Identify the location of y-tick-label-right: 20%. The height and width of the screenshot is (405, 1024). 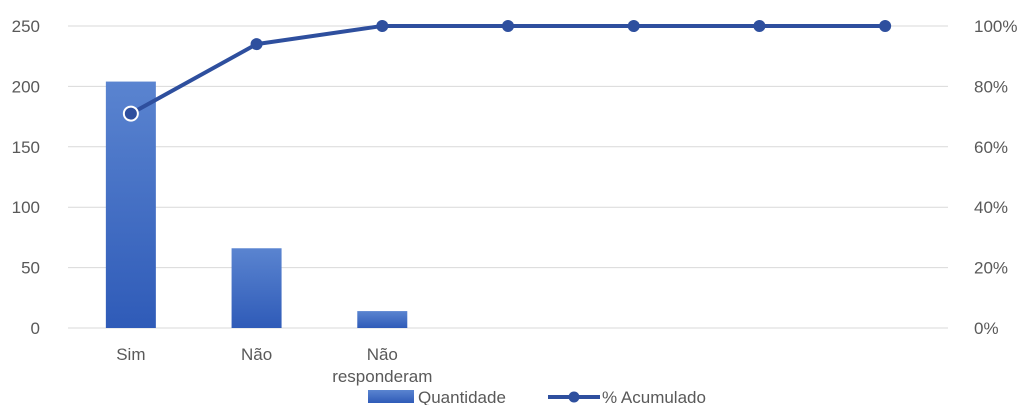
(991, 268).